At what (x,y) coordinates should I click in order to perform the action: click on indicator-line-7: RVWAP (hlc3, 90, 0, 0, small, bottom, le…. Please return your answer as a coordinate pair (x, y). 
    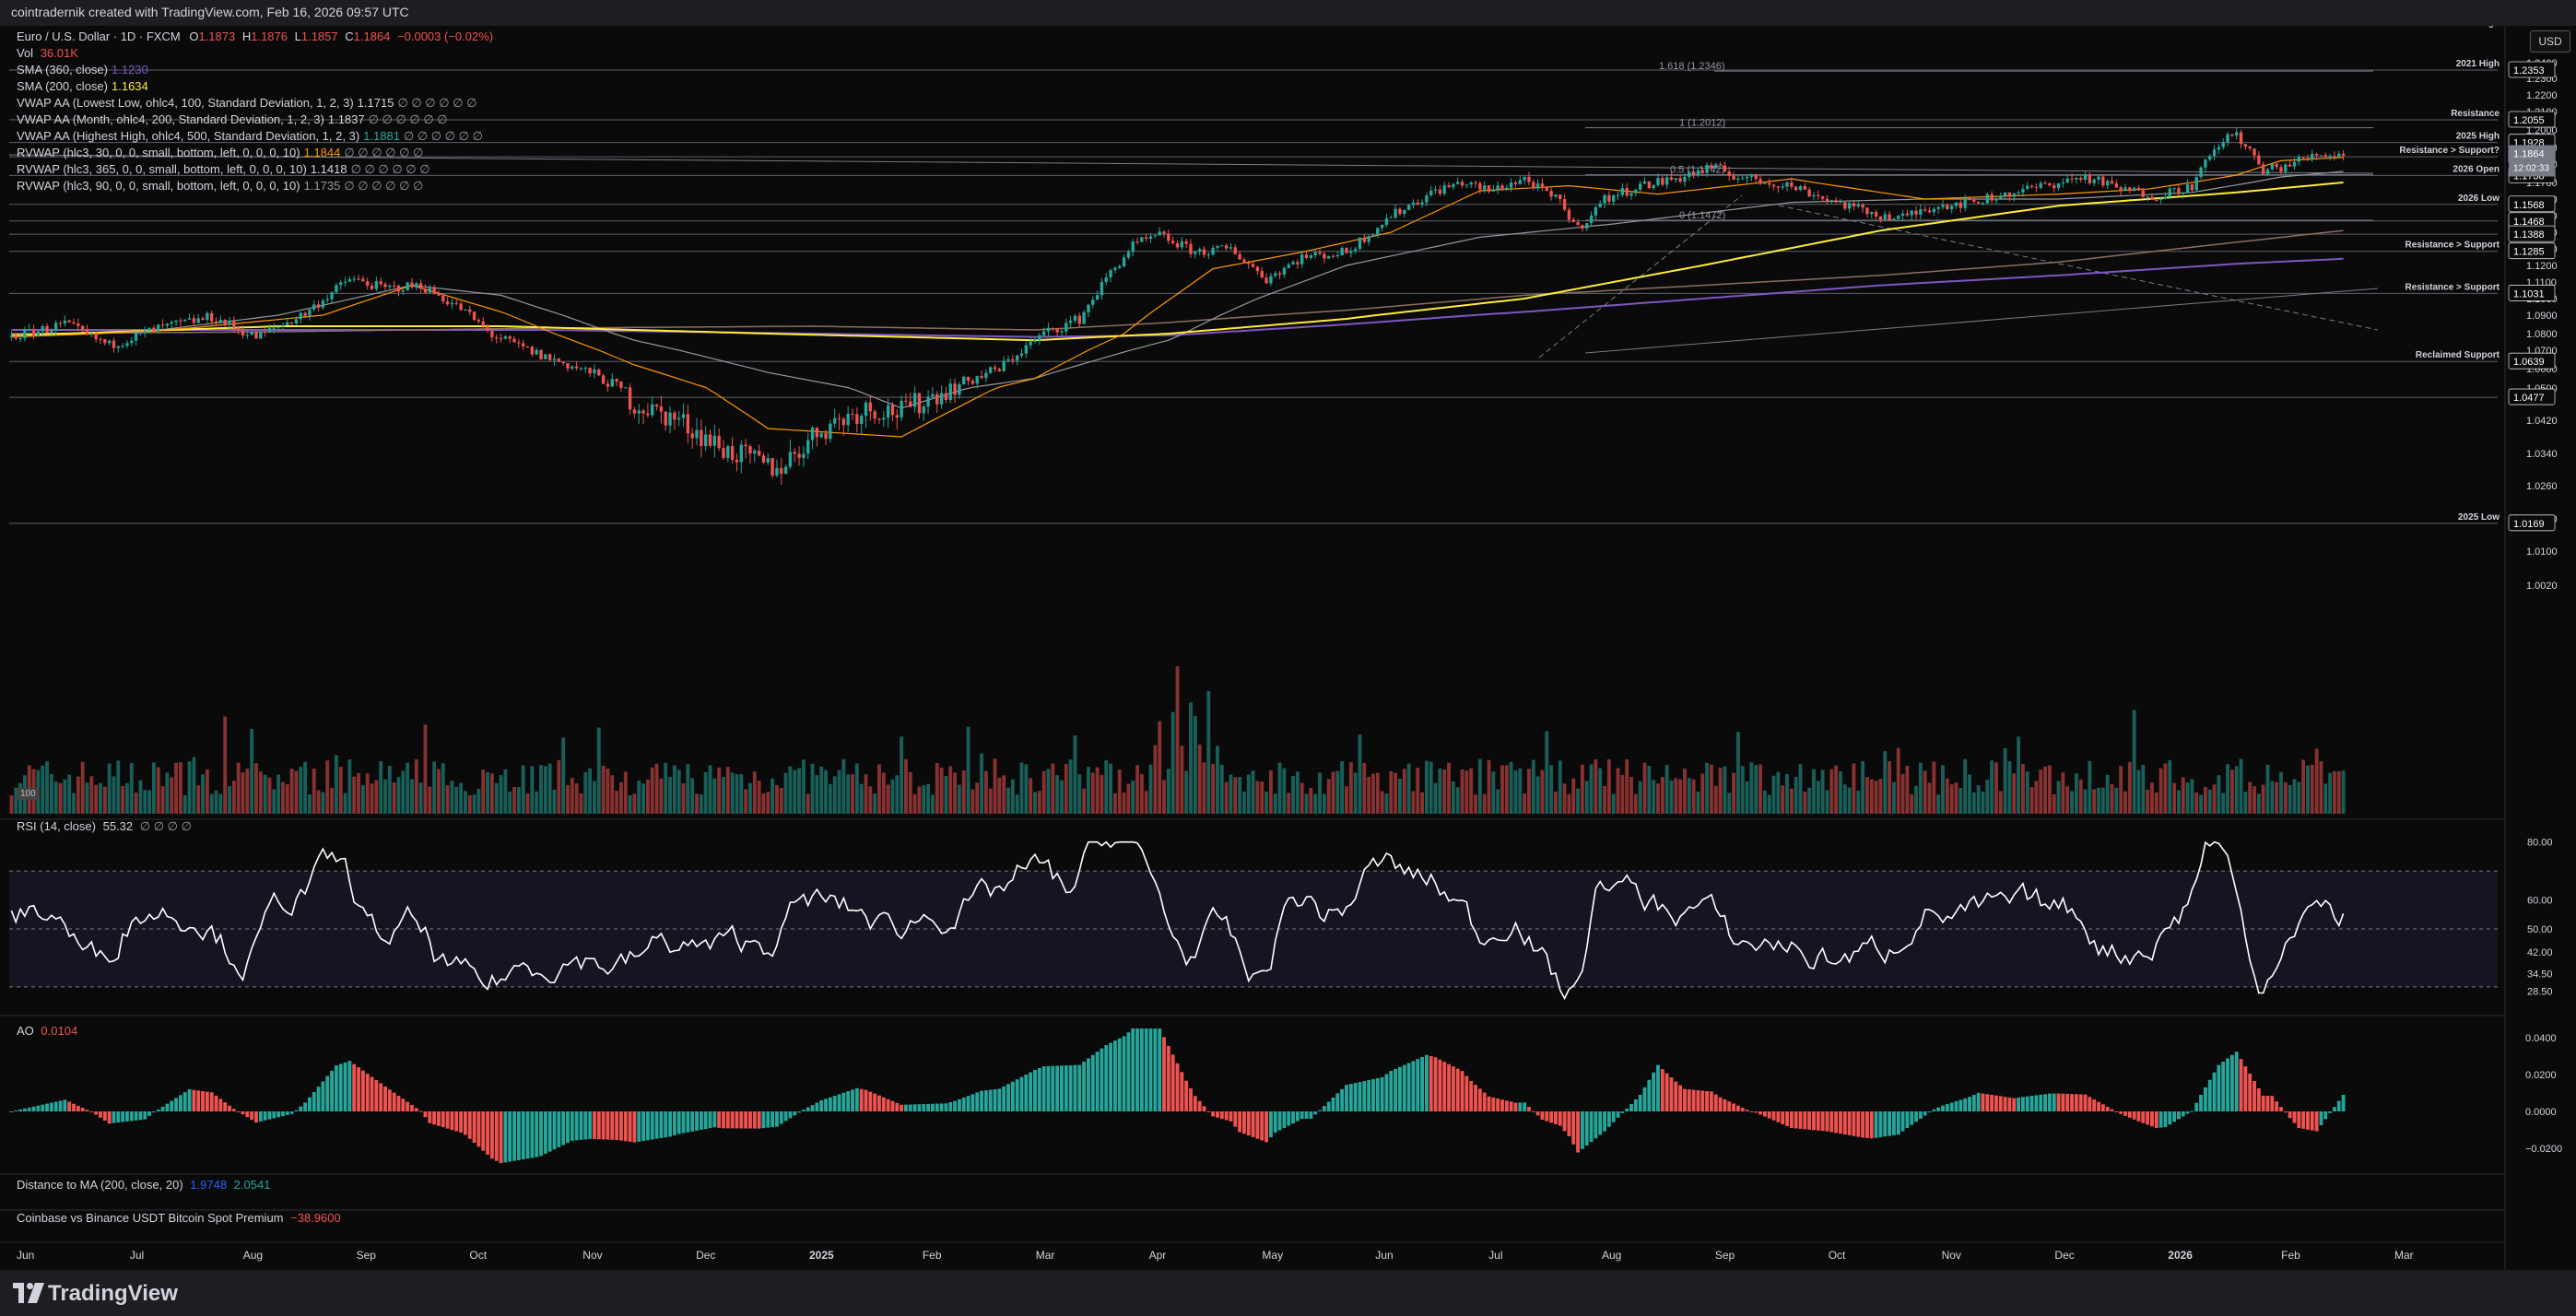
    Looking at the image, I should click on (255, 186).